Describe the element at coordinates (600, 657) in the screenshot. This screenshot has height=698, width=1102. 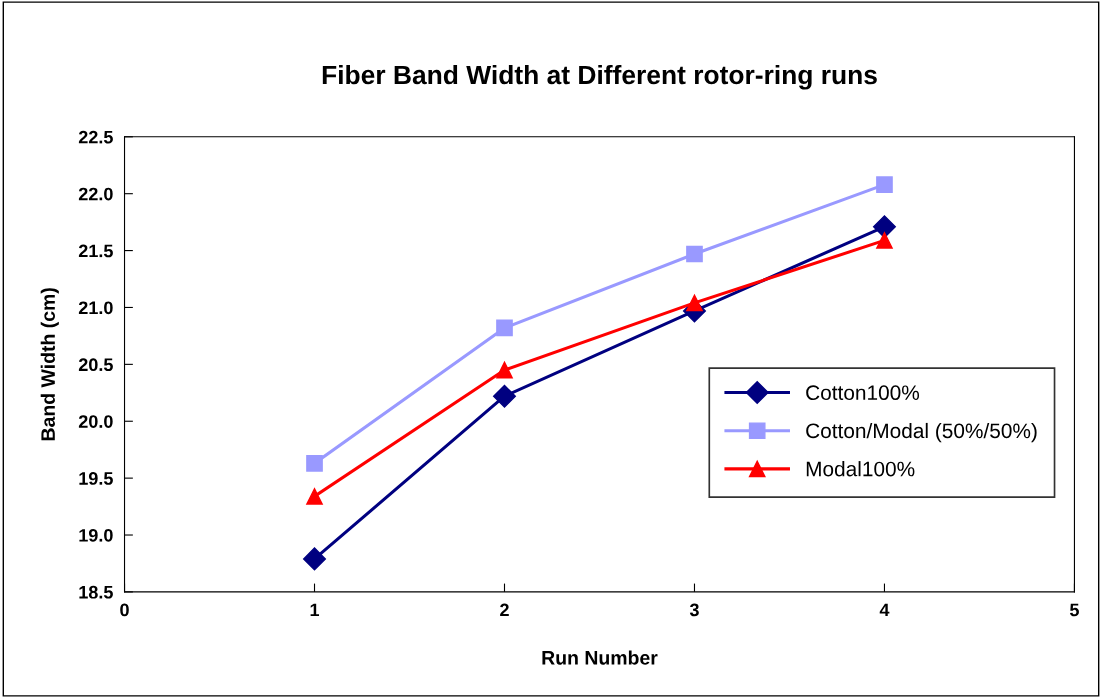
I see `x-axis-title: Run Number` at that location.